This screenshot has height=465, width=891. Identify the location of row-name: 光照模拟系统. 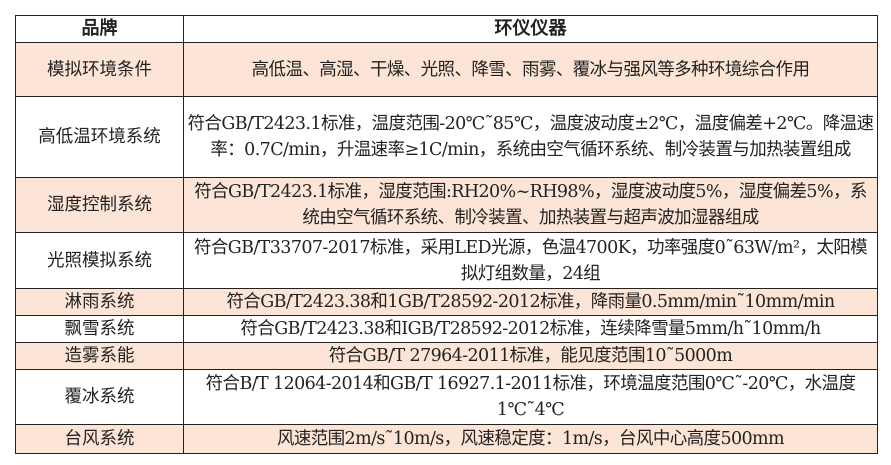
(99, 260).